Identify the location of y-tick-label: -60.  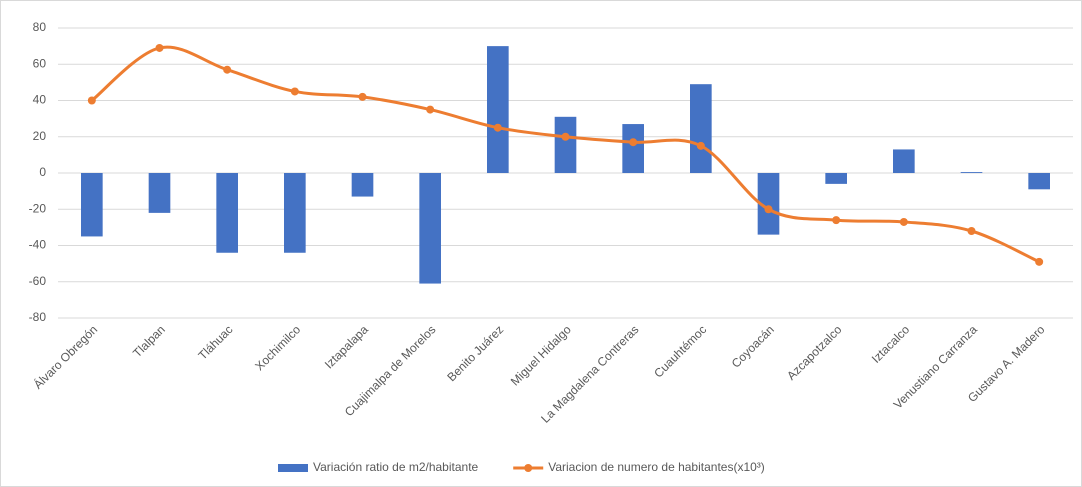
(38, 281).